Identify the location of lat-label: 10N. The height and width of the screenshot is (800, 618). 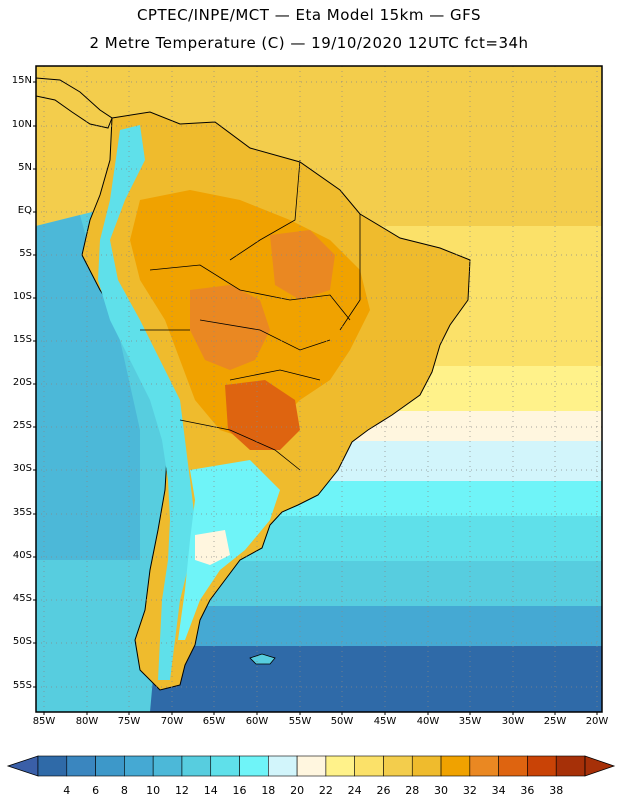
(21, 124).